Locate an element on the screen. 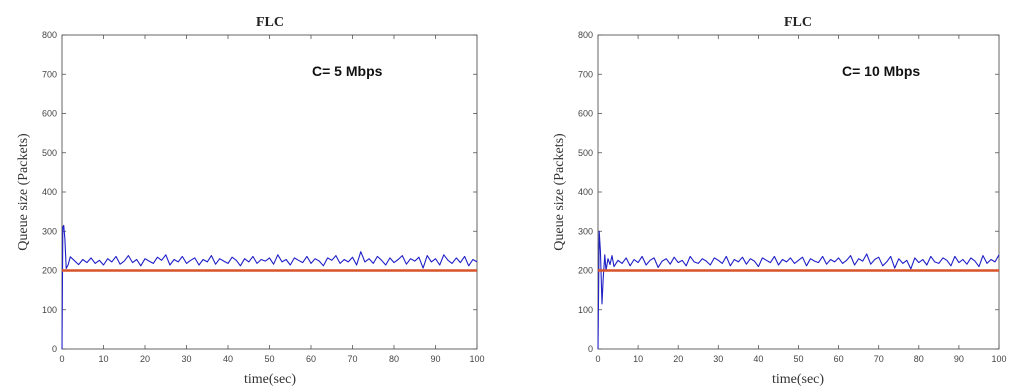 The height and width of the screenshot is (388, 1011). series-group-left is located at coordinates (269, 287).